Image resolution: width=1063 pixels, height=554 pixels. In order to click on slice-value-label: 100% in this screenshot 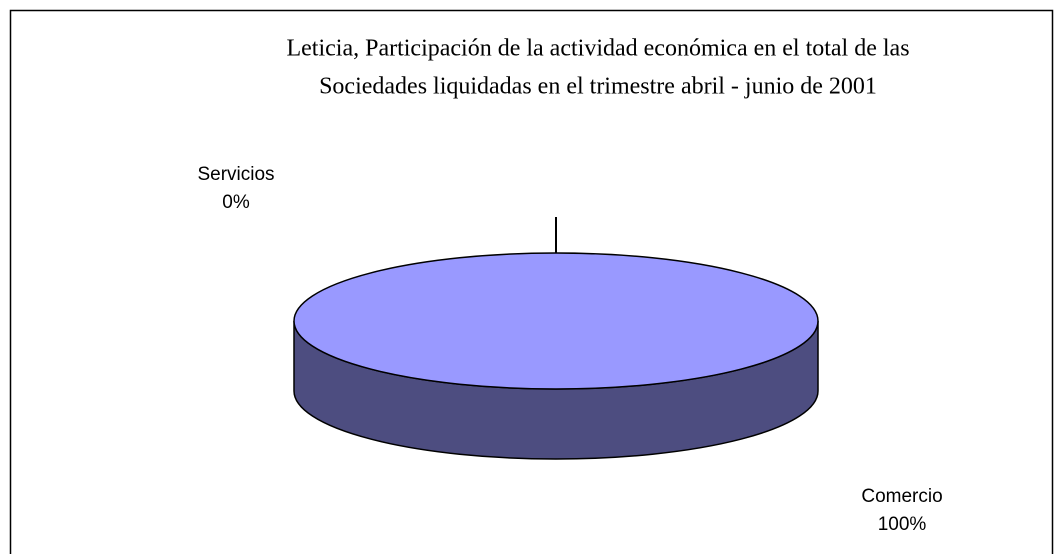, I will do `click(902, 524)`.